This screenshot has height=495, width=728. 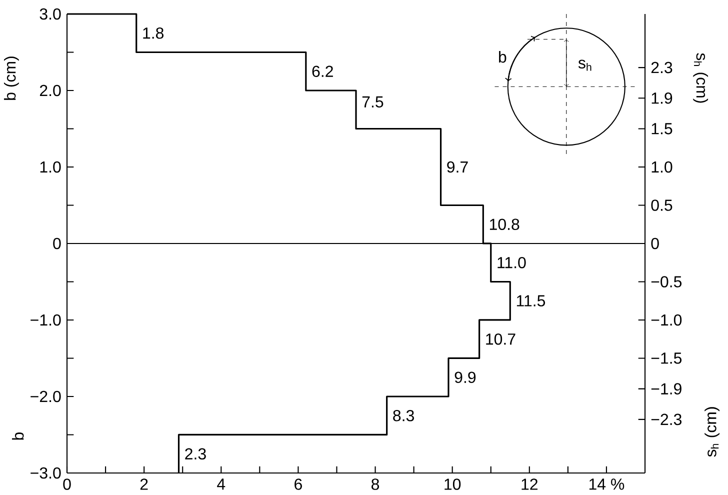 I want to click on annotation: 9.9, so click(x=465, y=378).